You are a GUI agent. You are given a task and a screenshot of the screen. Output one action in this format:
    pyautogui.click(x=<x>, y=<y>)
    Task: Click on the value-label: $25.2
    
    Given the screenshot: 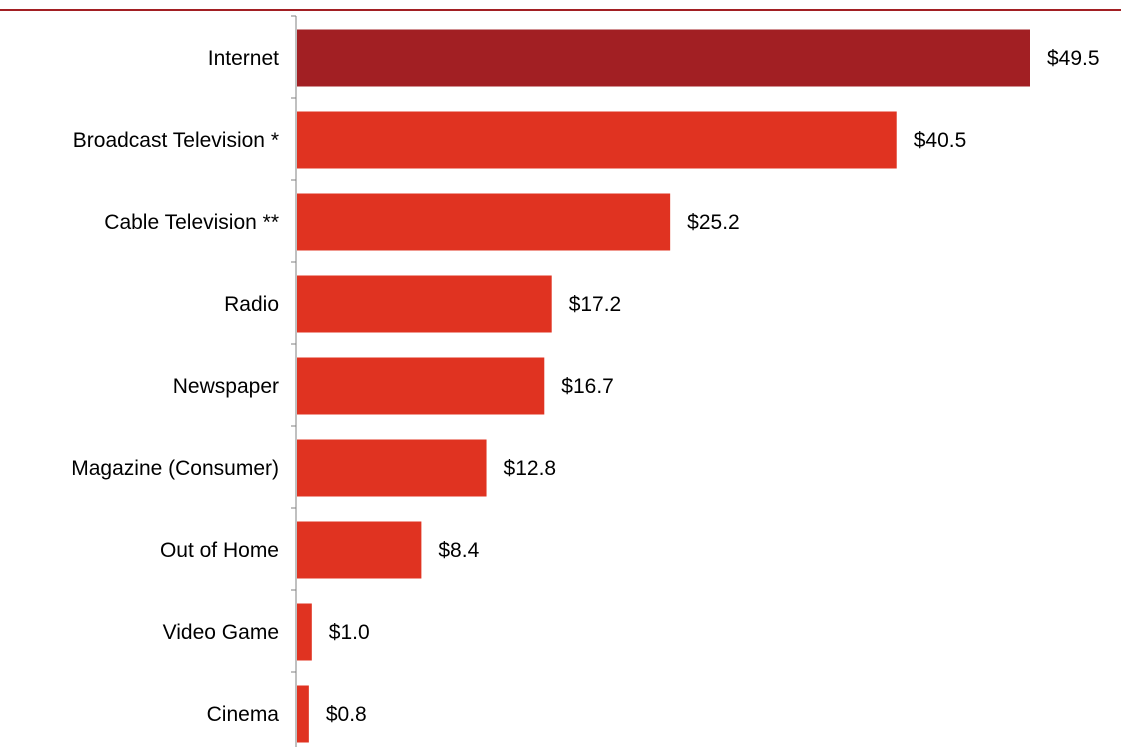 What is the action you would take?
    pyautogui.click(x=713, y=222)
    